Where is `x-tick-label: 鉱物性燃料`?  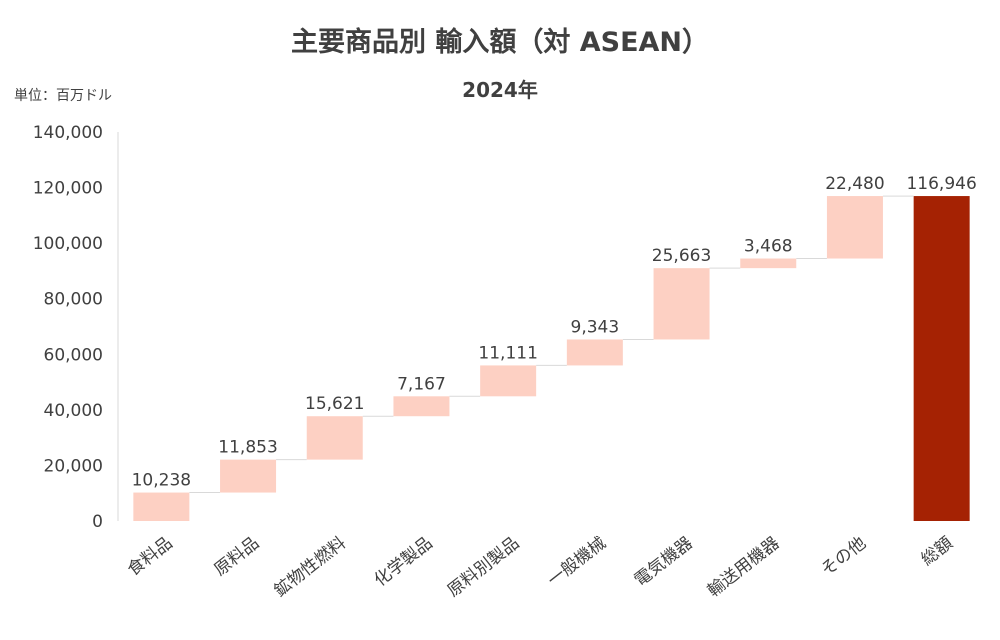 x-tick-label: 鉱物性燃料 is located at coordinates (310, 567).